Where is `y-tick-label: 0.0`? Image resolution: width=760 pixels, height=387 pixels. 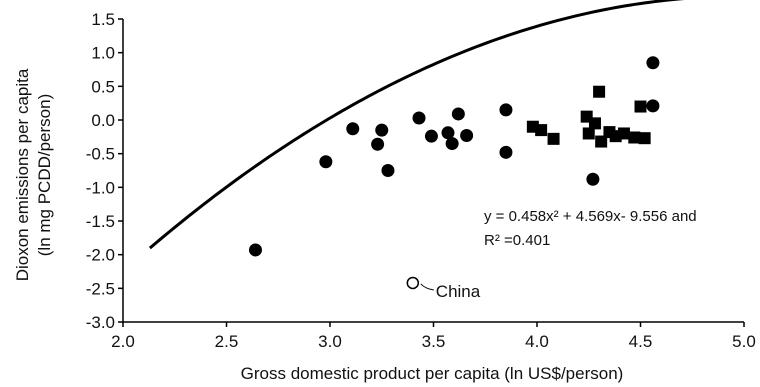 y-tick-label: 0.0 is located at coordinates (103, 120).